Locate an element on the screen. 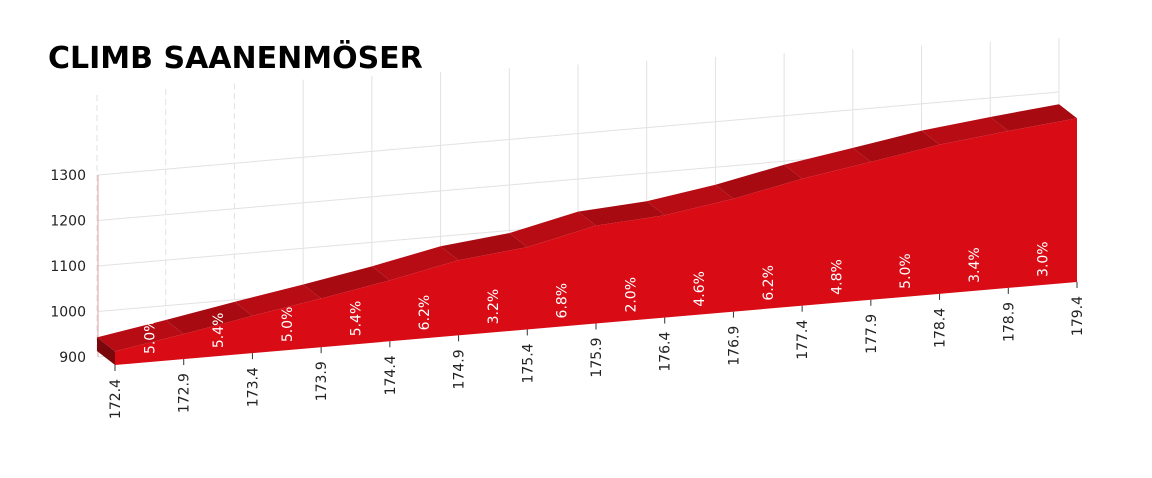 The image size is (1152, 478). gradient-label: 3.2% is located at coordinates (494, 307).